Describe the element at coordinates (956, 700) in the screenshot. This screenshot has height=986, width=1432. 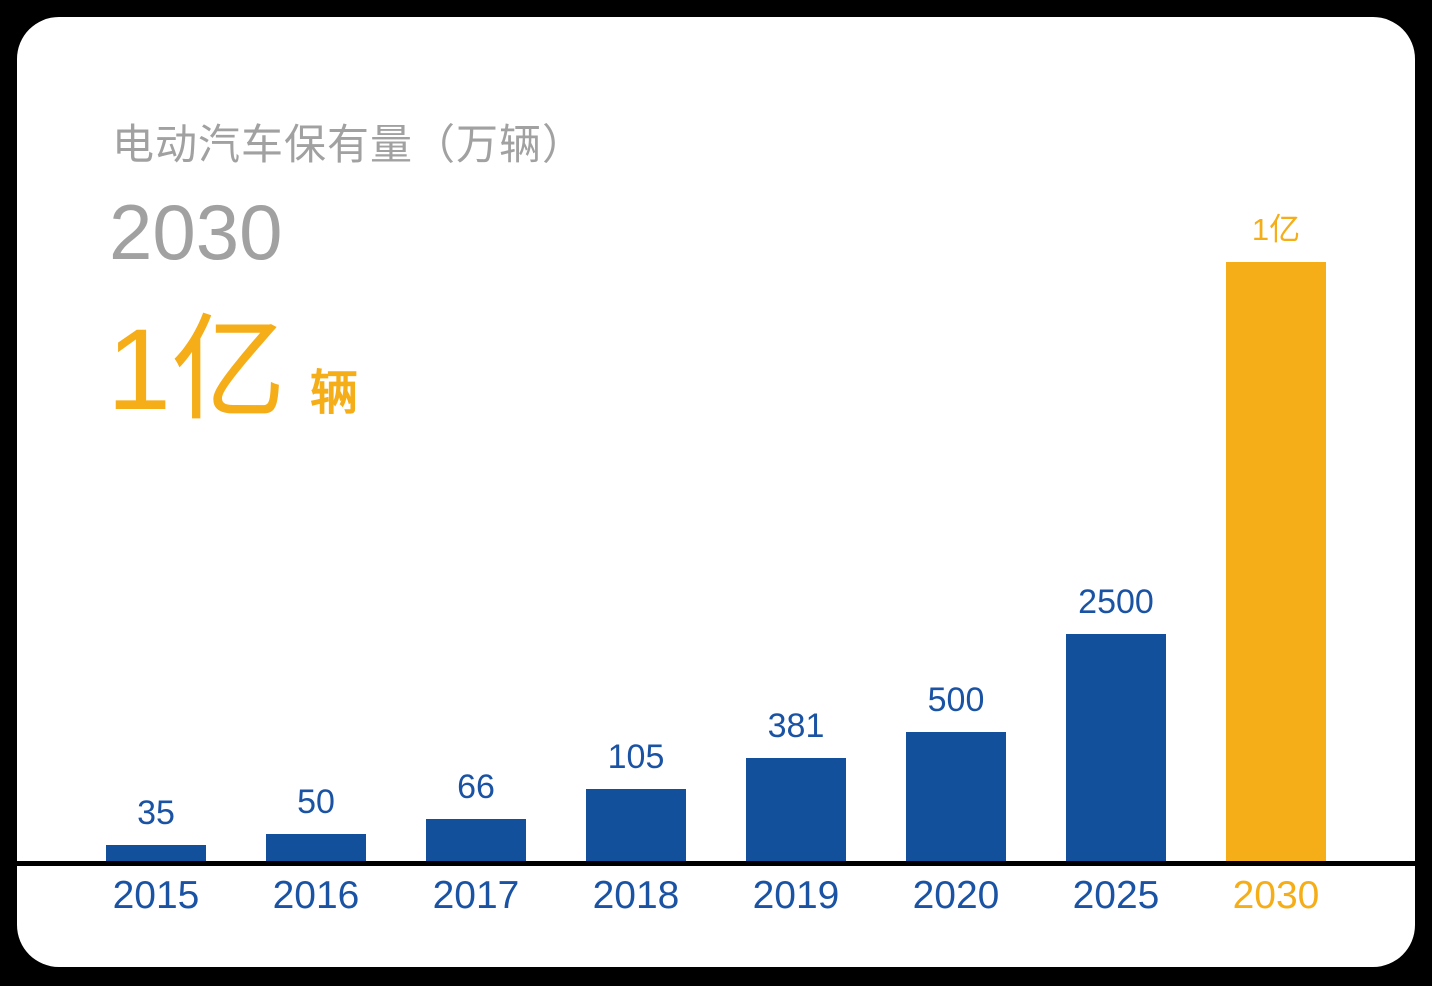
I see `bar-value-label-2020: 500` at that location.